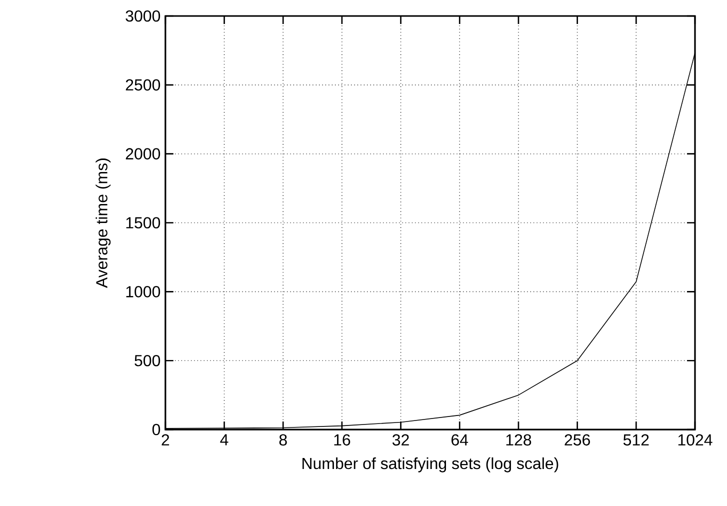 This screenshot has height=506, width=727. What do you see at coordinates (143, 292) in the screenshot?
I see `y-tick-label: 1000` at bounding box center [143, 292].